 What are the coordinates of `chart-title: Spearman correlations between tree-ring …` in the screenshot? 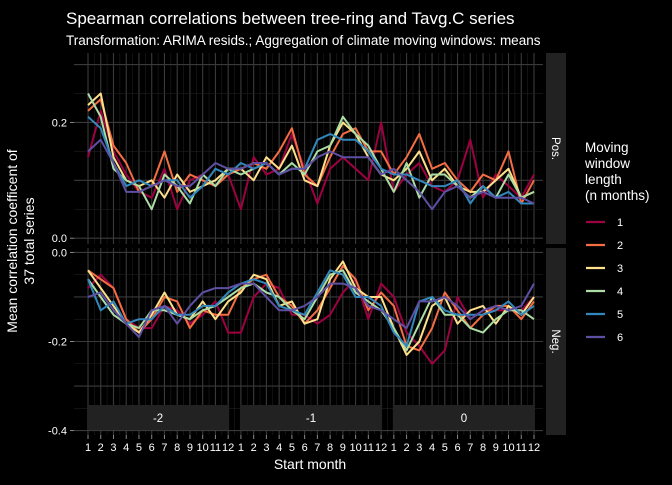 It's located at (290, 18).